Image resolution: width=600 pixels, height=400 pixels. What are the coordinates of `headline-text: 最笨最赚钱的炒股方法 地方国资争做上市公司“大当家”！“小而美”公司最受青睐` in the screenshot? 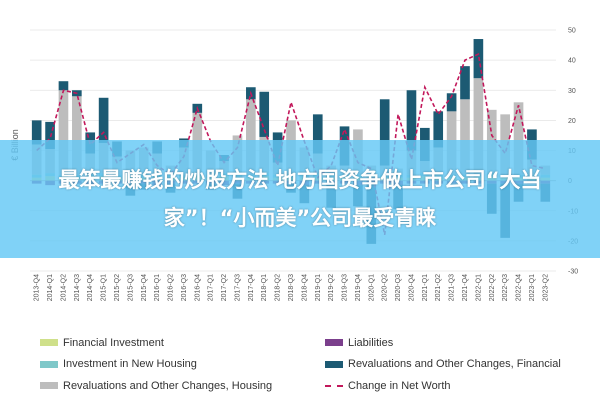 It's located at (300, 199).